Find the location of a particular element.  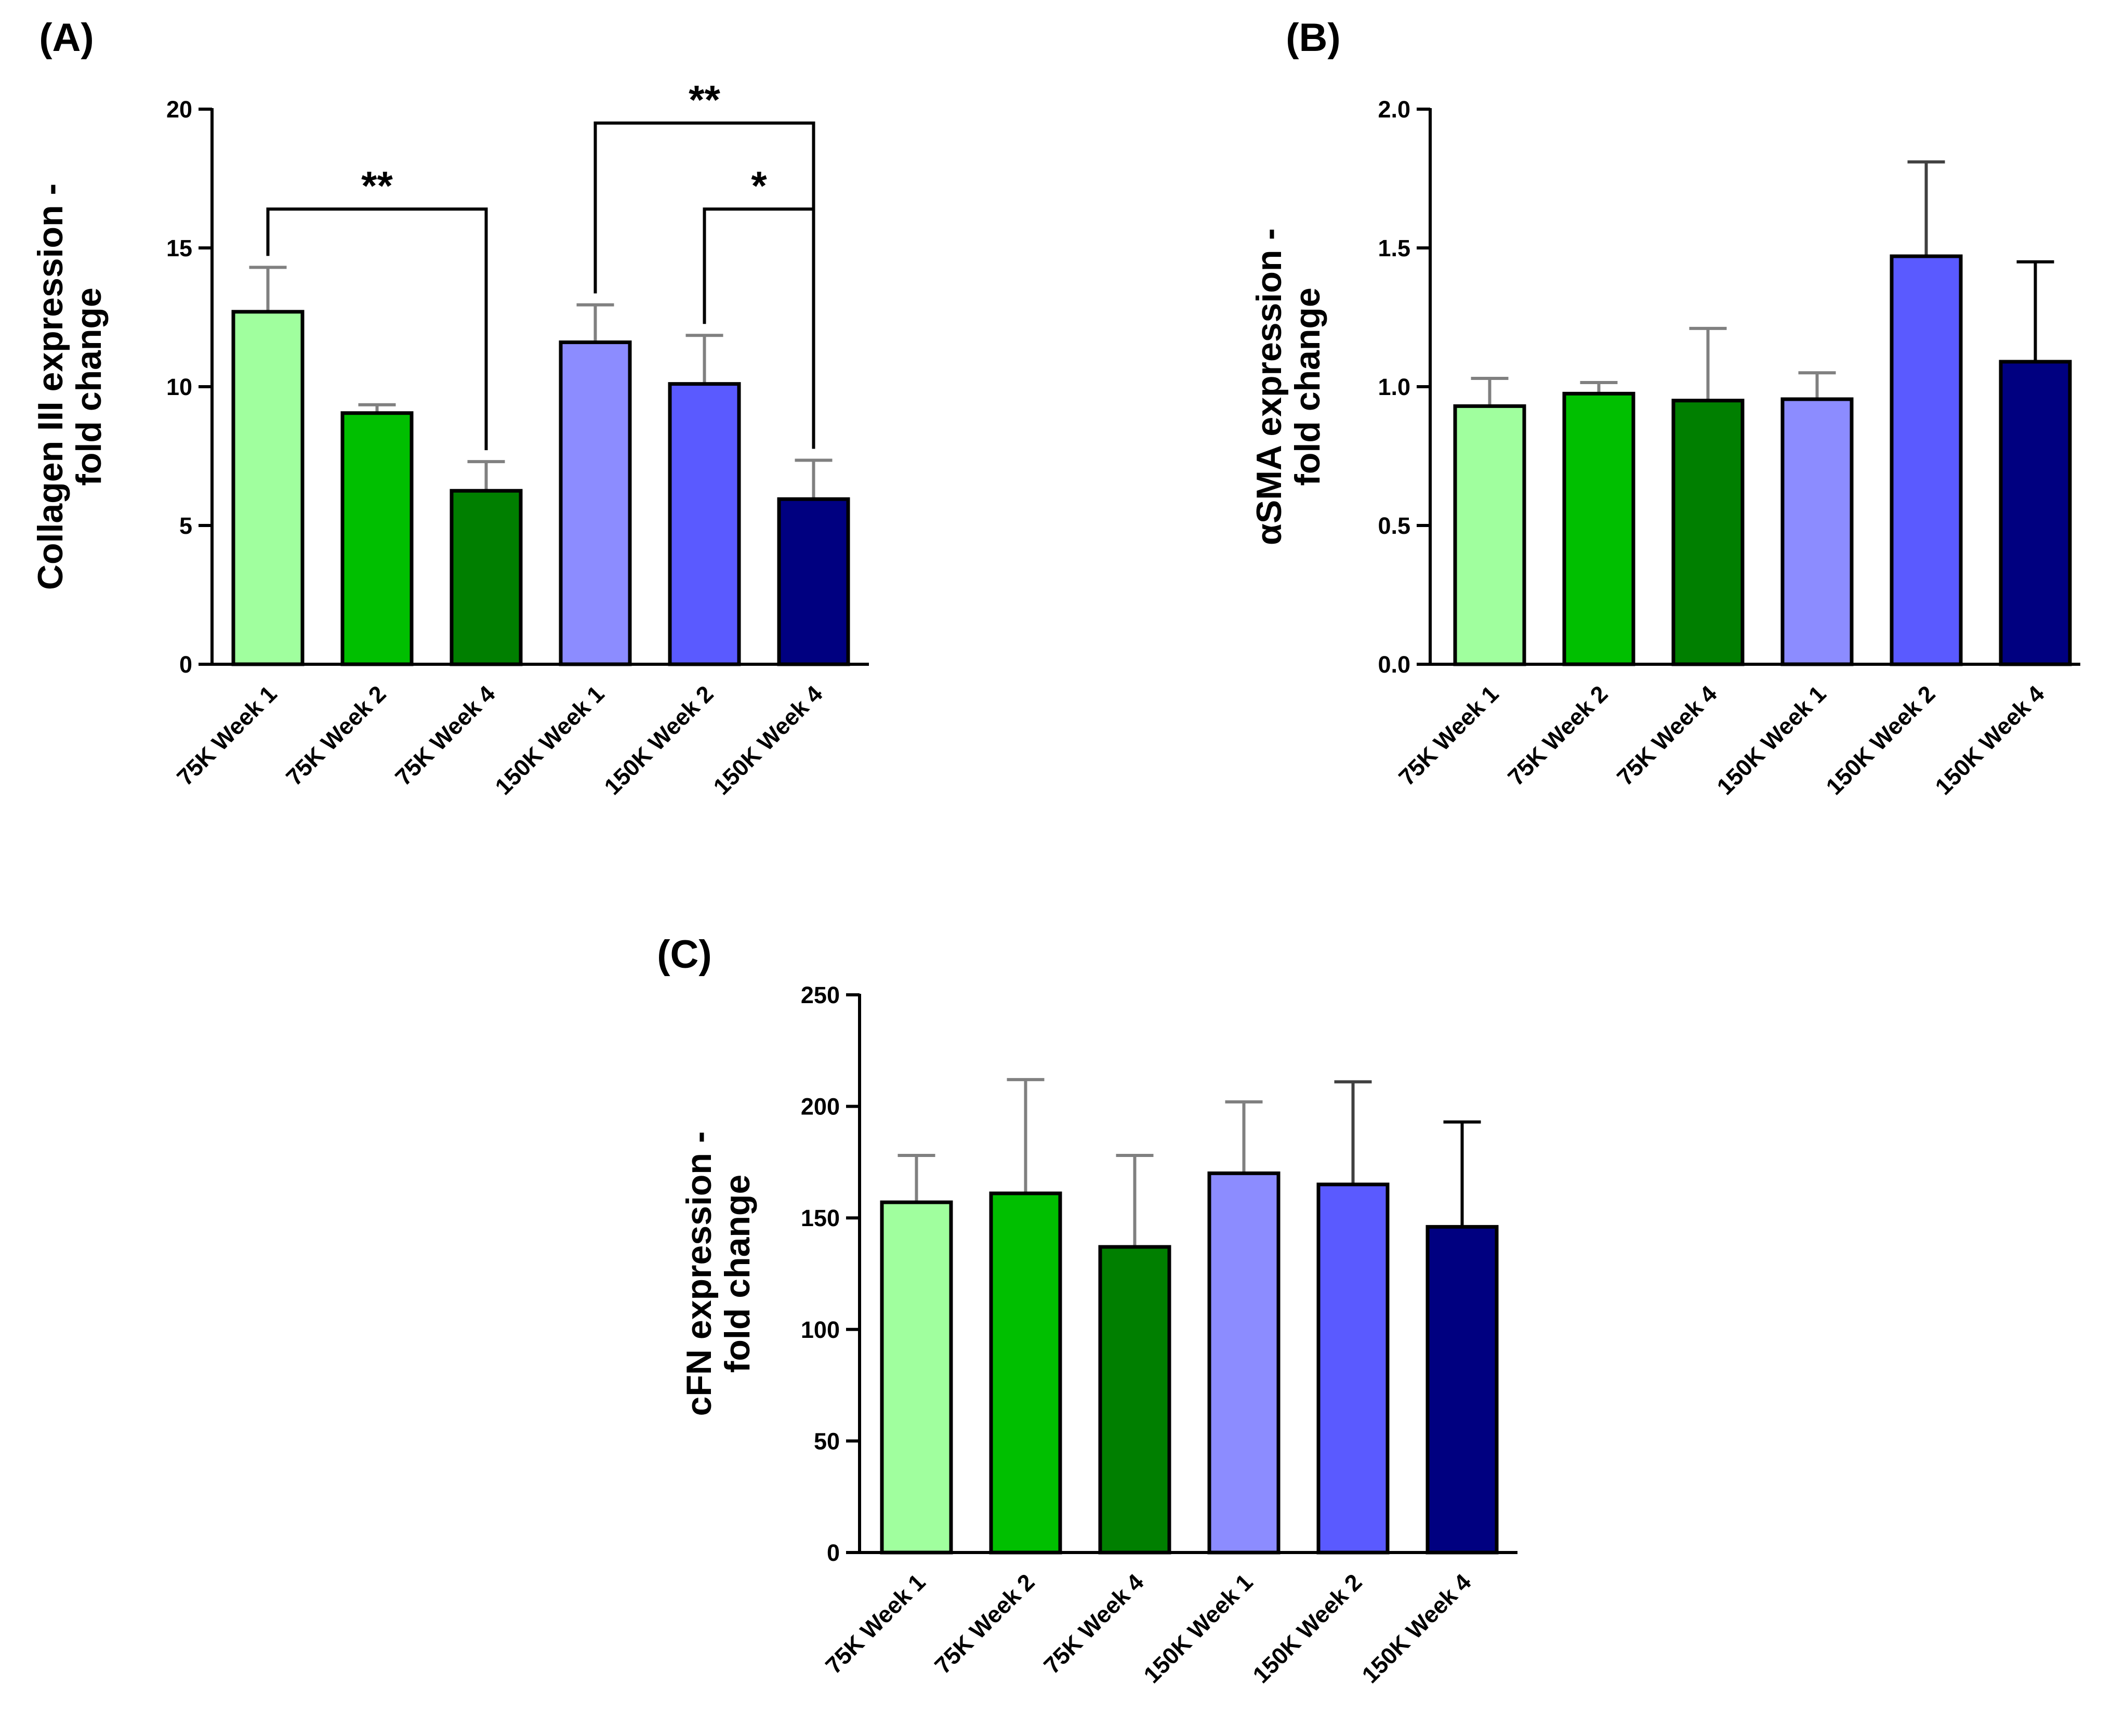

y-tick-label: 1.5 is located at coordinates (1394, 248).